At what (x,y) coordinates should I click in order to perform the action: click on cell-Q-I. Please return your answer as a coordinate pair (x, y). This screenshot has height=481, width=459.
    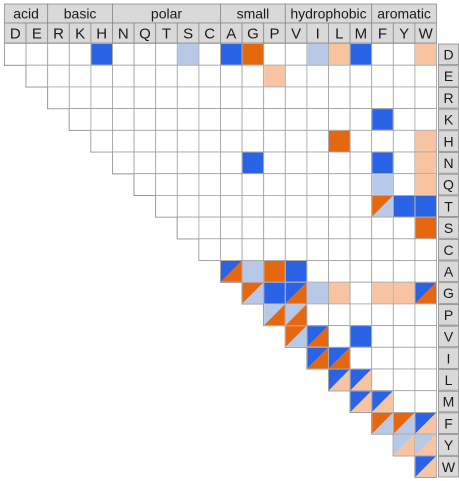
    Looking at the image, I should click on (317, 184).